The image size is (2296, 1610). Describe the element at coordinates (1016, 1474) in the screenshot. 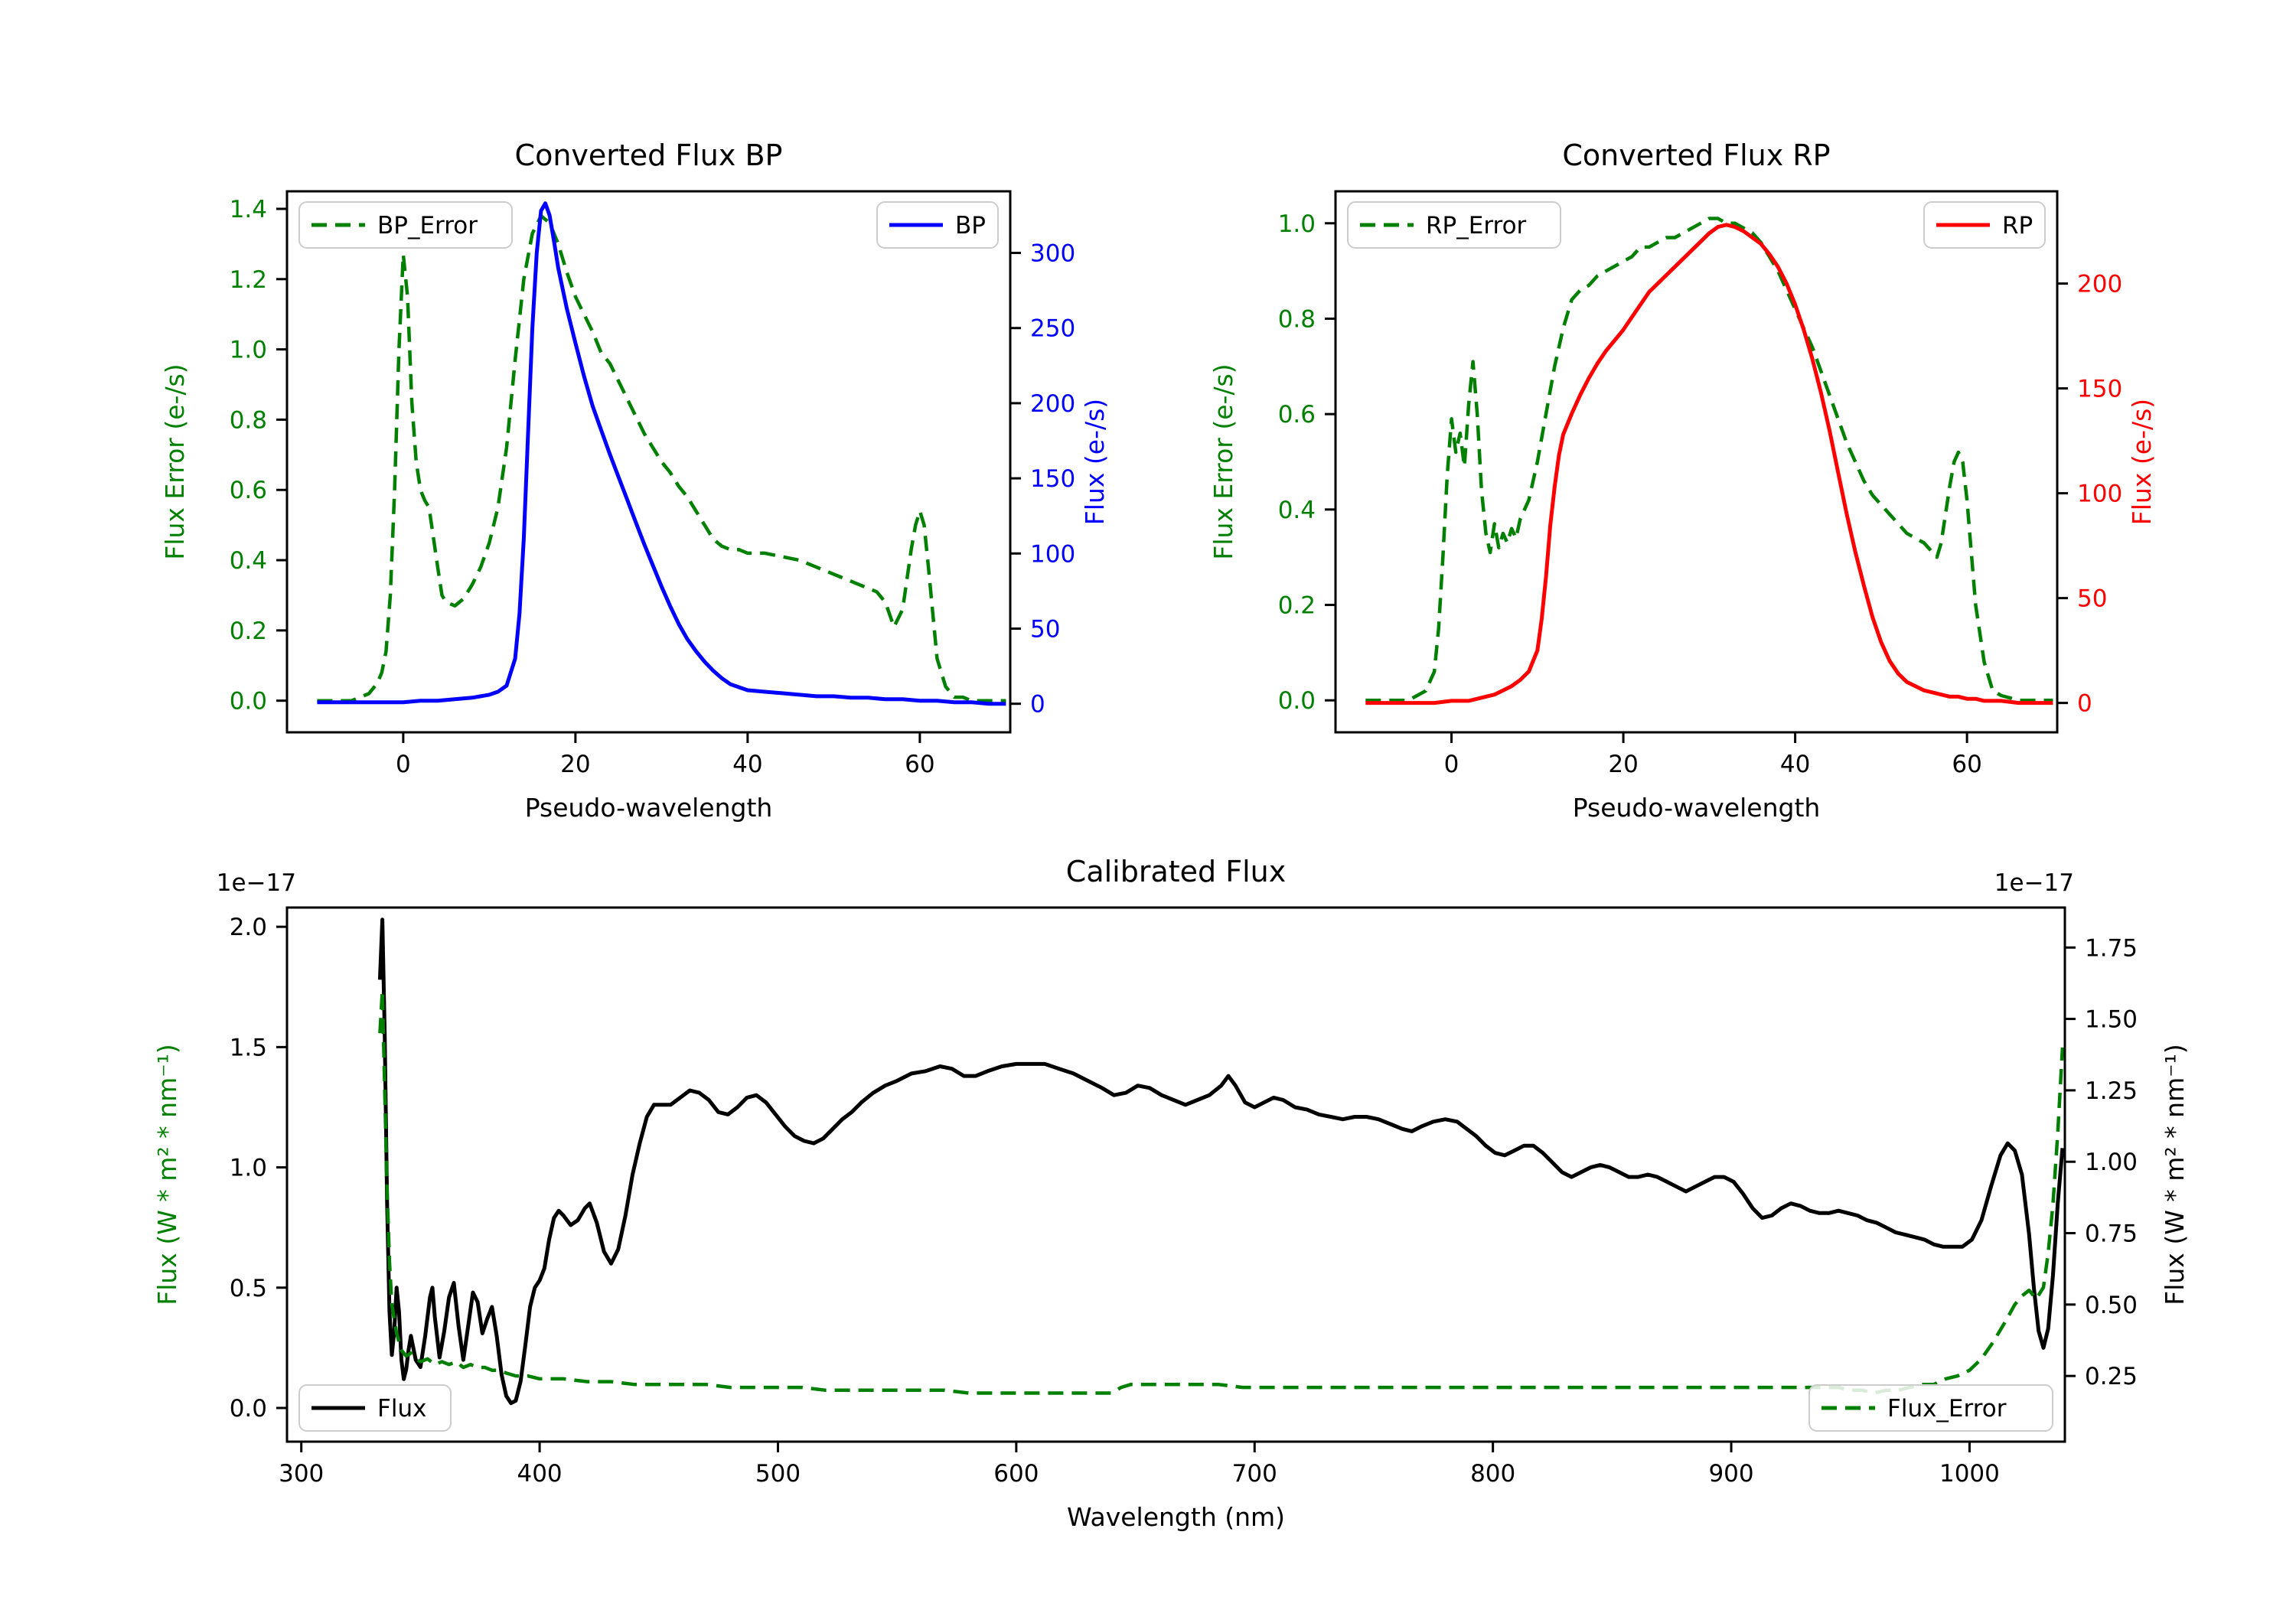

I see `x-tick-label: 600` at that location.